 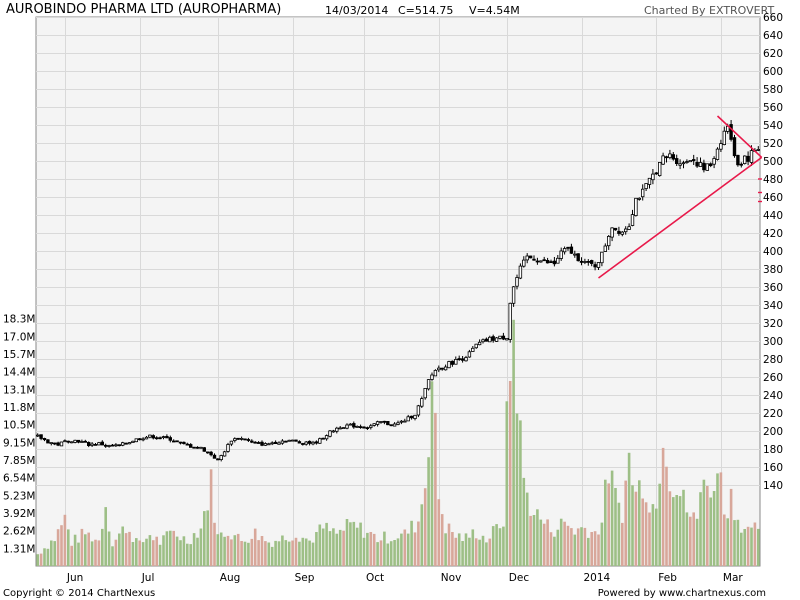 What do you see at coordinates (773, 18) in the screenshot?
I see `price-tick-label: 660` at bounding box center [773, 18].